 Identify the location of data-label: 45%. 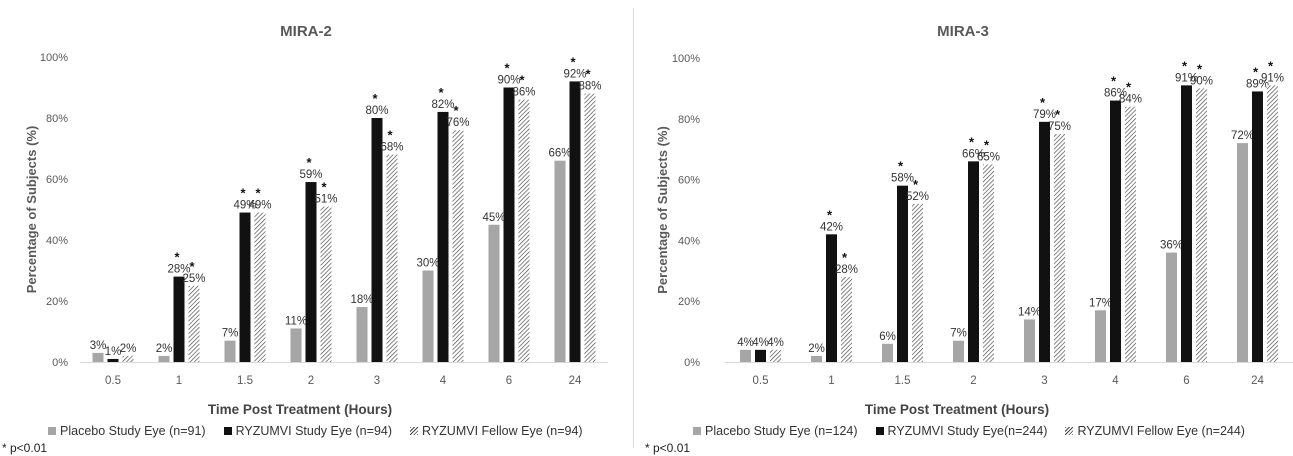
(493, 218).